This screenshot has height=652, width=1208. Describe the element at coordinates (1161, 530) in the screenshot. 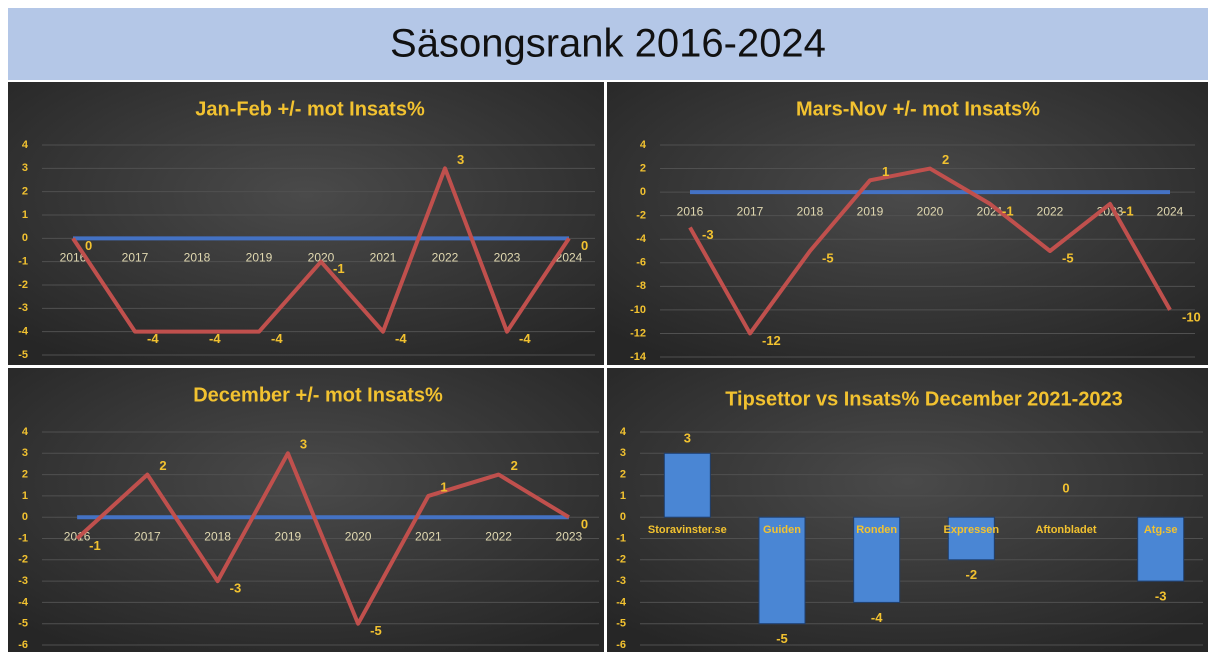

I see `x-tick-label: Atg.se` at that location.